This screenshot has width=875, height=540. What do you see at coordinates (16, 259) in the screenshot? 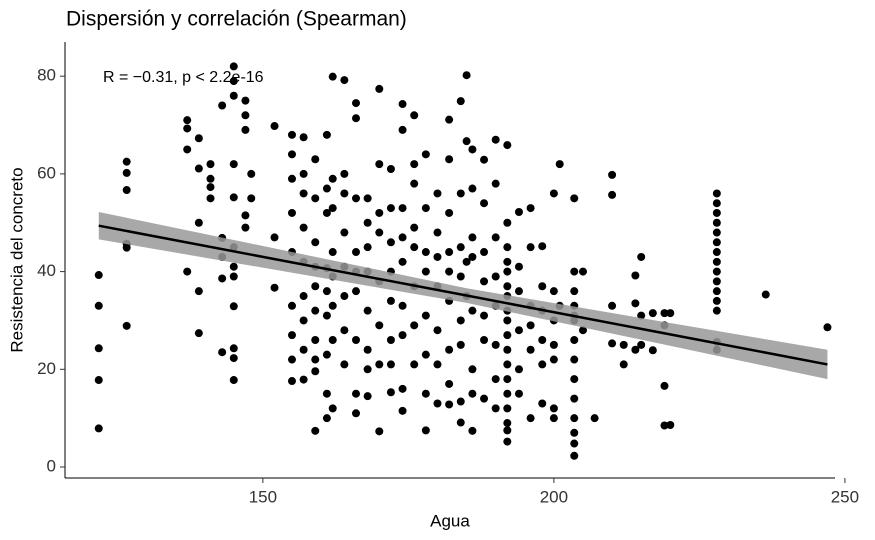
I see `y-axis-title: Resistencia del concreto` at bounding box center [16, 259].